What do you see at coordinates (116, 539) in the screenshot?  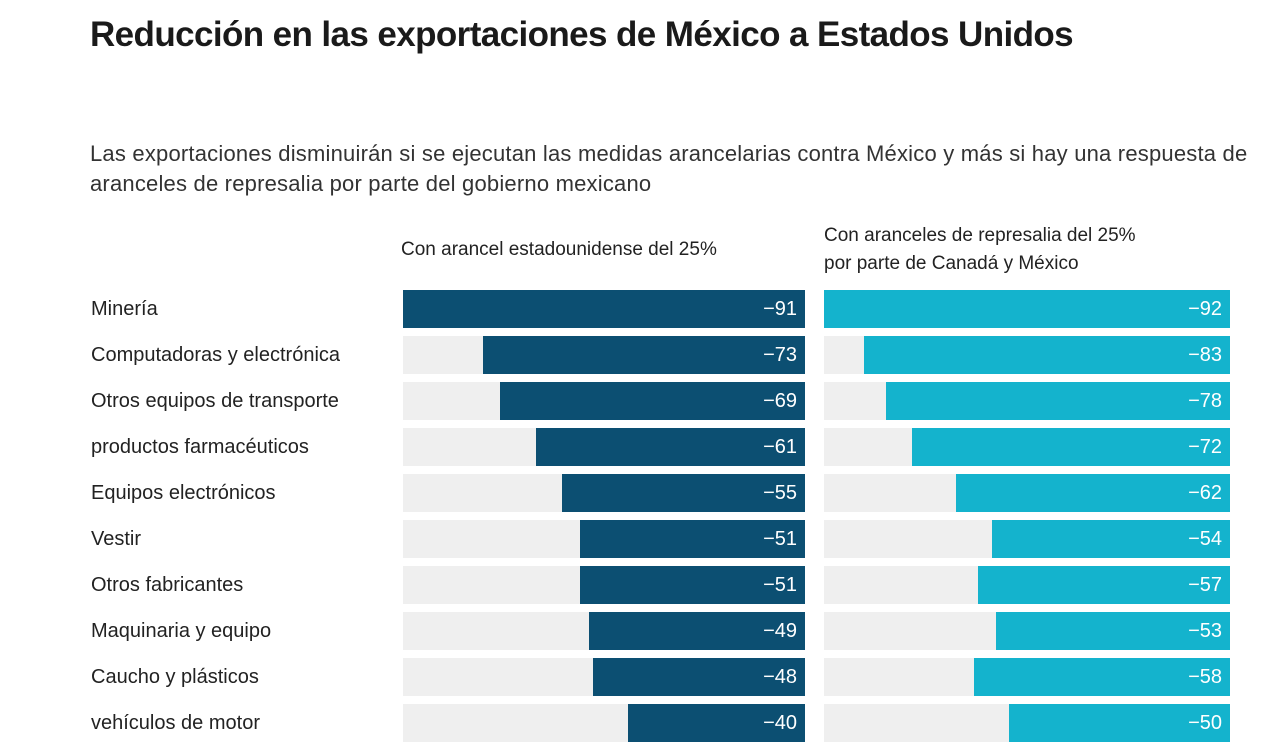 I see `category-label: Vestir` at bounding box center [116, 539].